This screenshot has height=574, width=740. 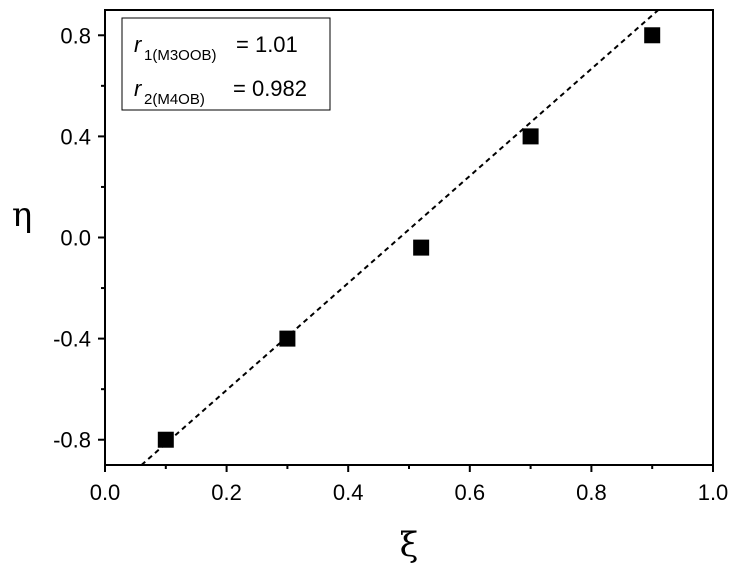 I want to click on x-tick-label: 0.2, so click(x=226, y=492).